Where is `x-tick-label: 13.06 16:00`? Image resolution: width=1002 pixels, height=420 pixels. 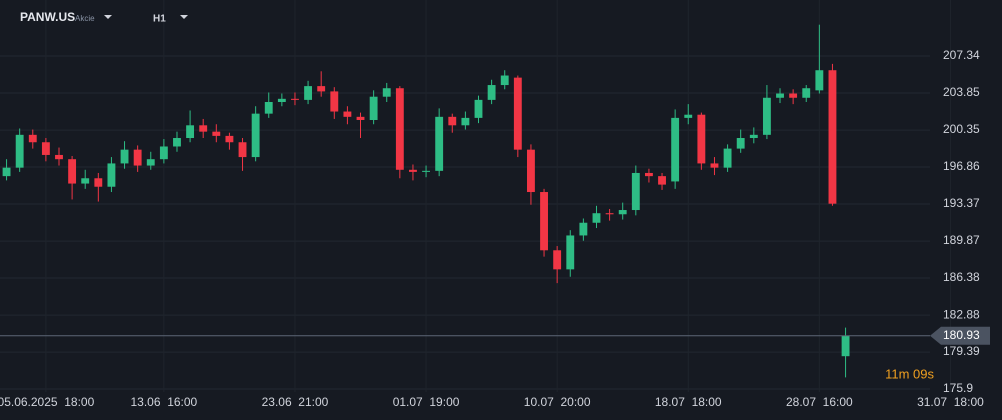 x-tick-label: 13.06 16:00 is located at coordinates (164, 402).